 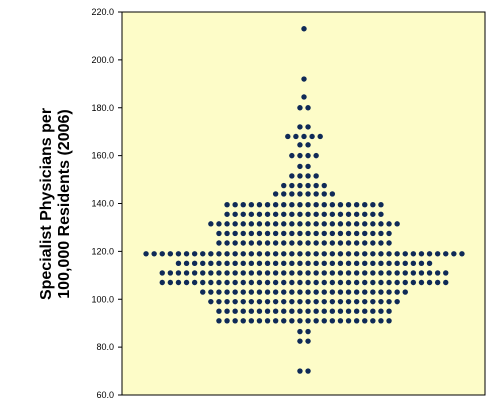 I want to click on y-tick-label: 140.0, so click(x=102, y=204).